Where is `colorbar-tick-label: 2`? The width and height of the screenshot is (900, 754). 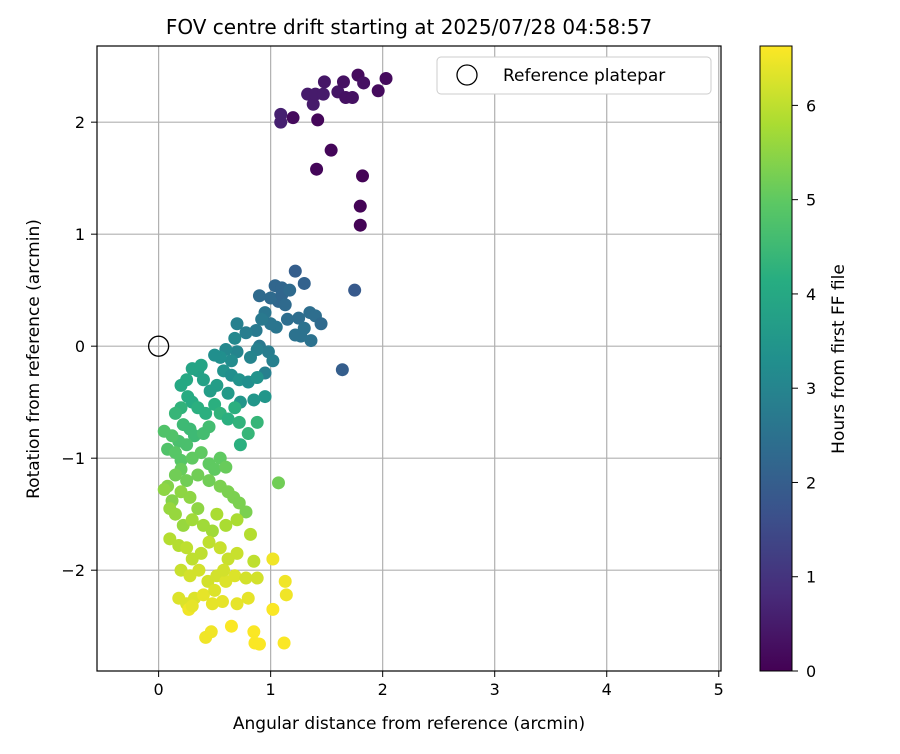 colorbar-tick-label: 2 is located at coordinates (811, 482).